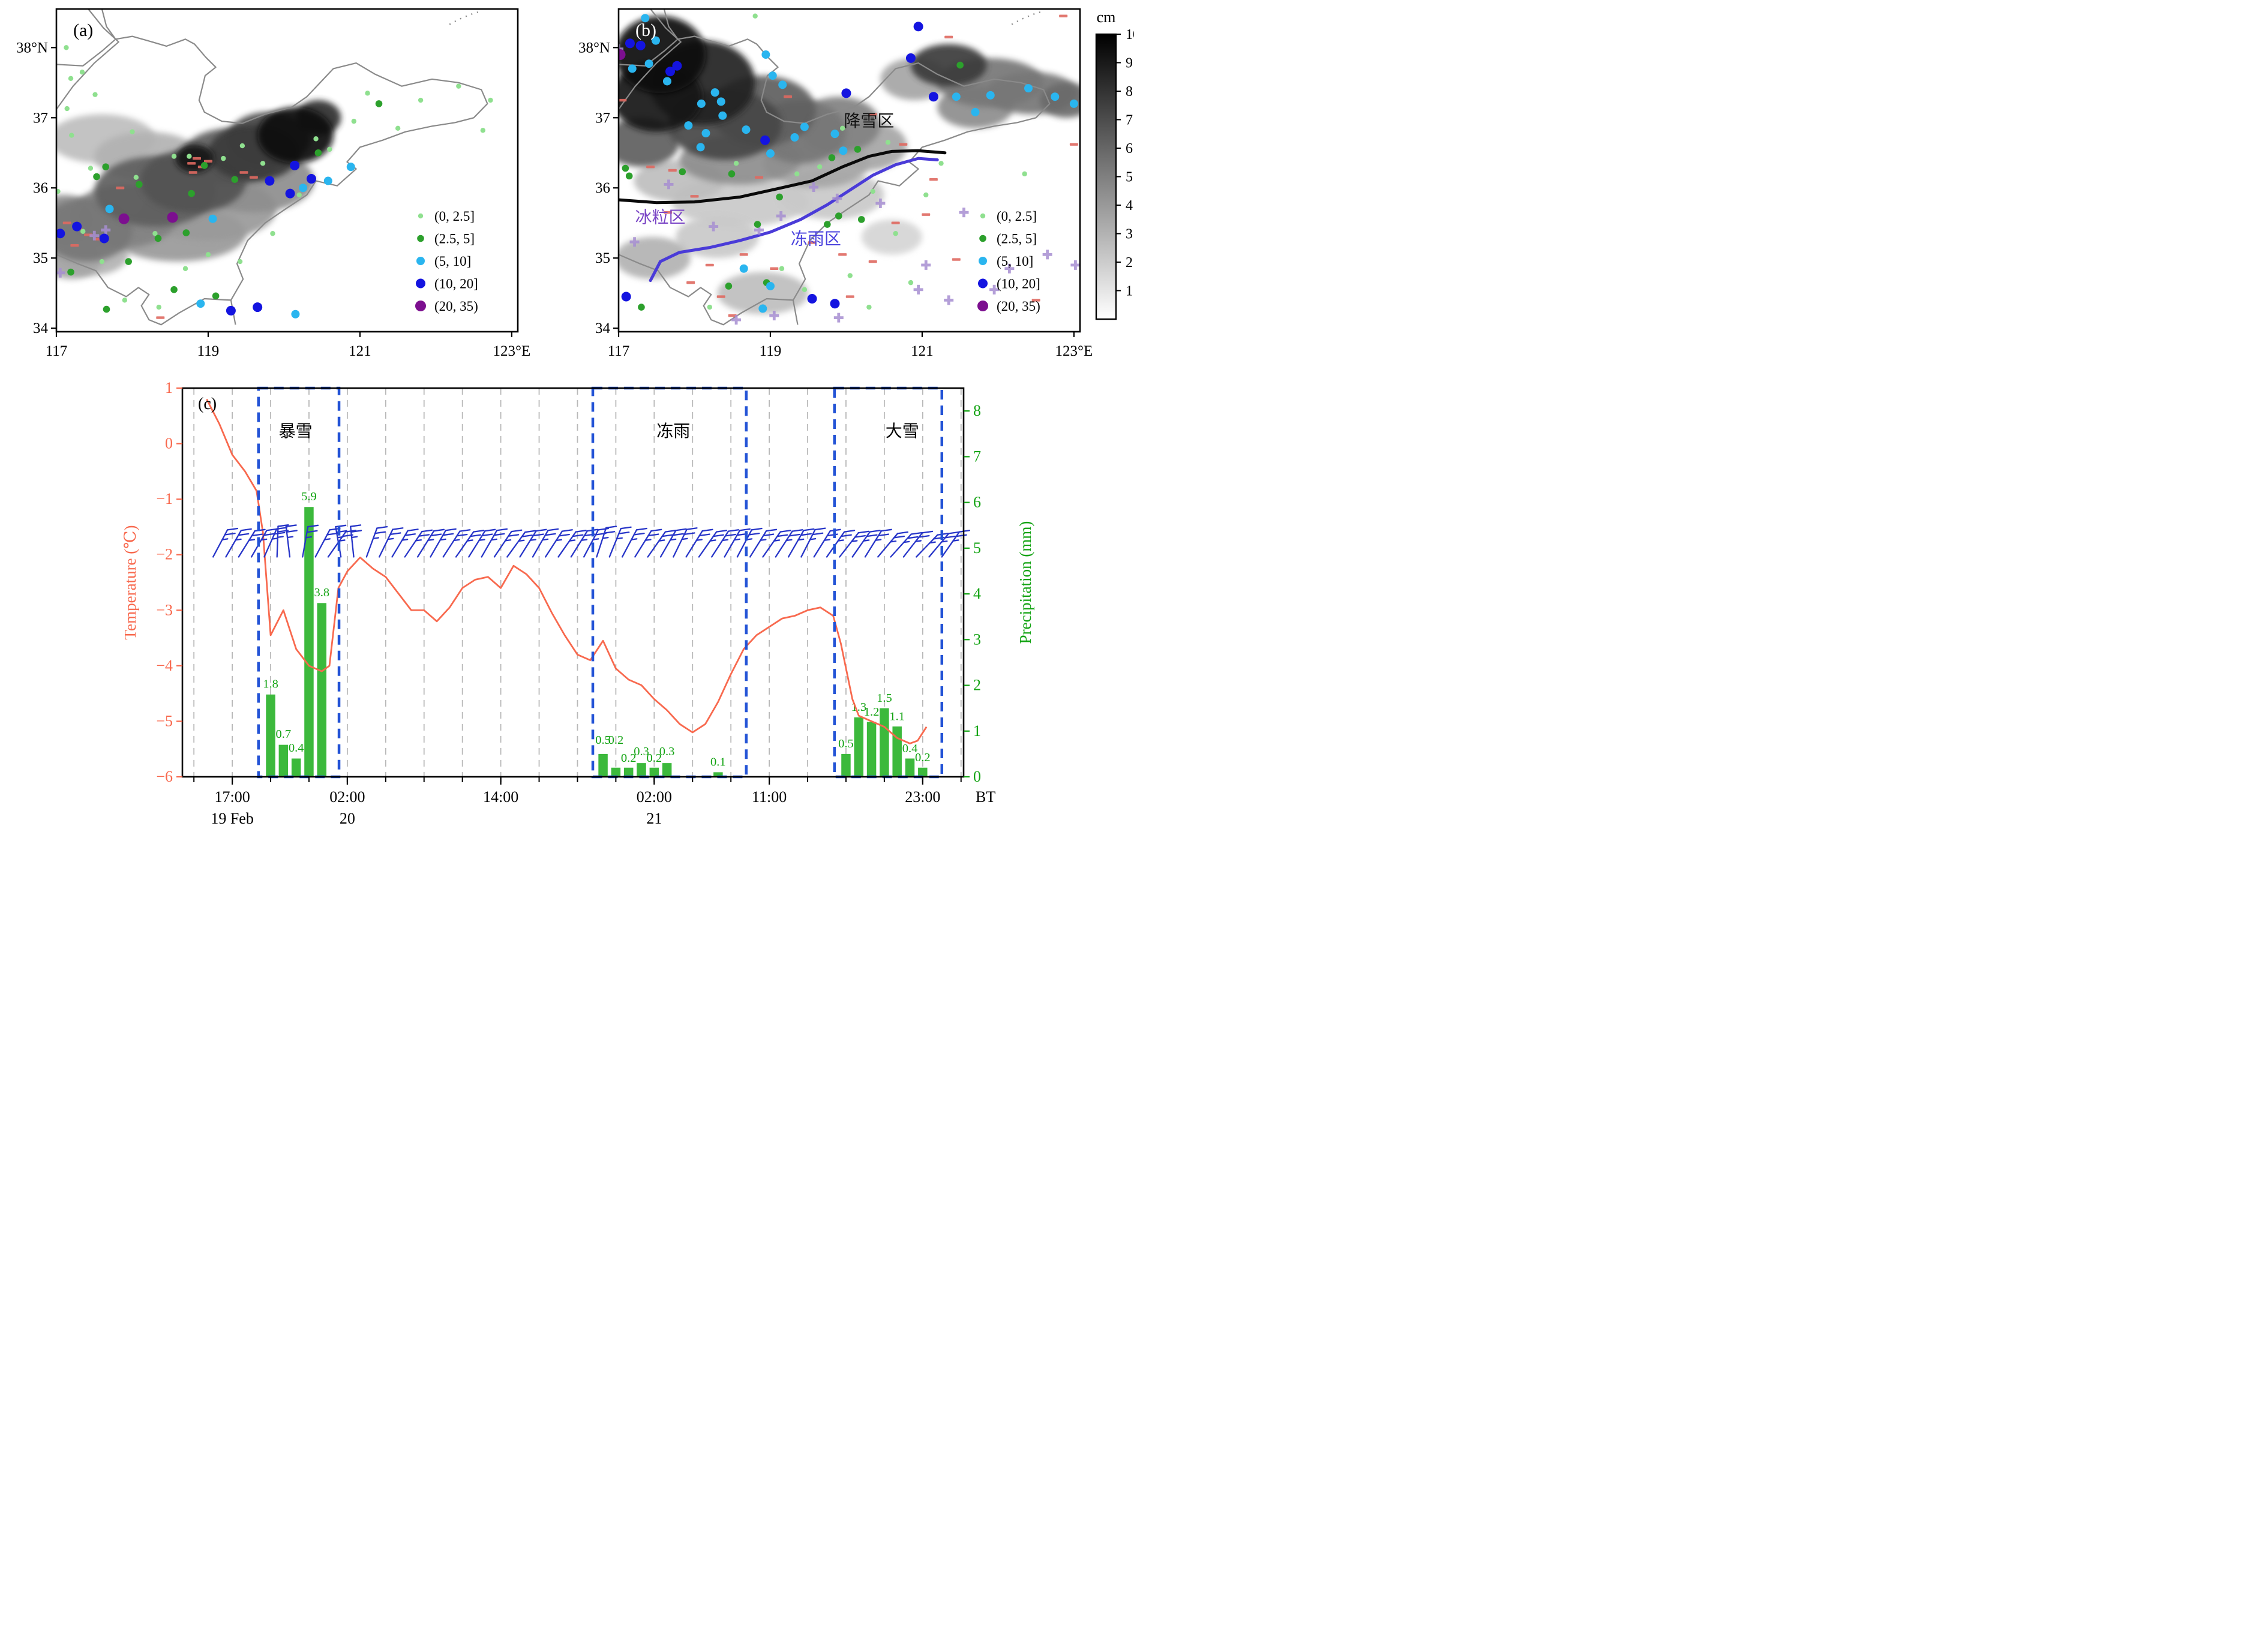  What do you see at coordinates (284, 734) in the screenshot?
I see `precip-bar-label: 0.7` at bounding box center [284, 734].